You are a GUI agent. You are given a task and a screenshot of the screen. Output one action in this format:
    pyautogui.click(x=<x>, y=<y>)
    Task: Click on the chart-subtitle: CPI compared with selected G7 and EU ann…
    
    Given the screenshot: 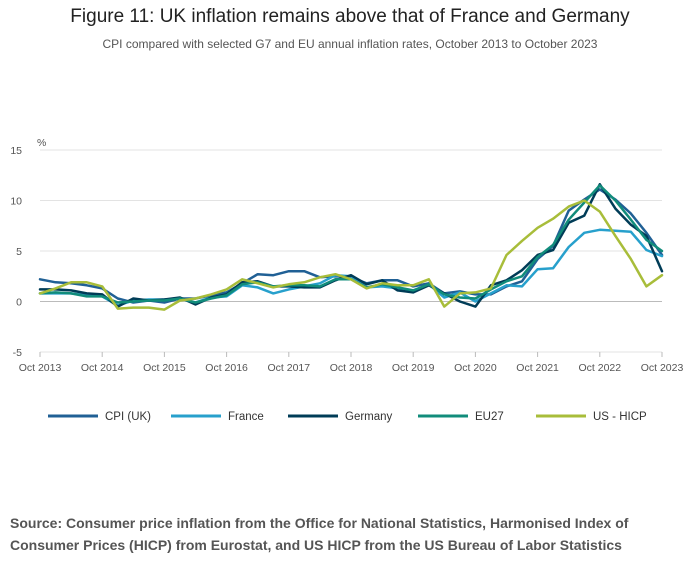 What is the action you would take?
    pyautogui.click(x=350, y=44)
    